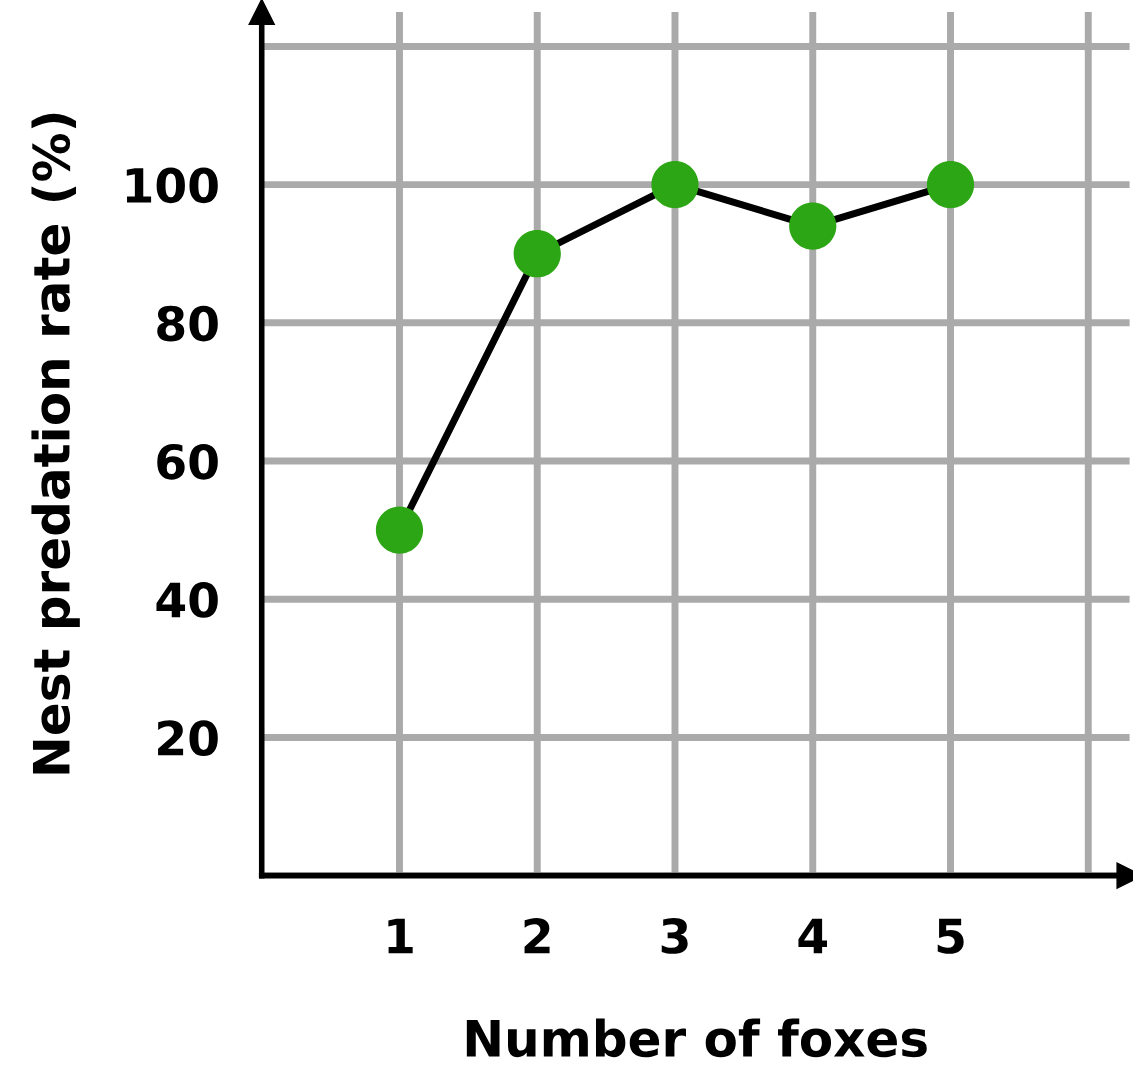 This screenshot has height=1081, width=1133. I want to click on x-axis-title: Number of foxes, so click(696, 1038).